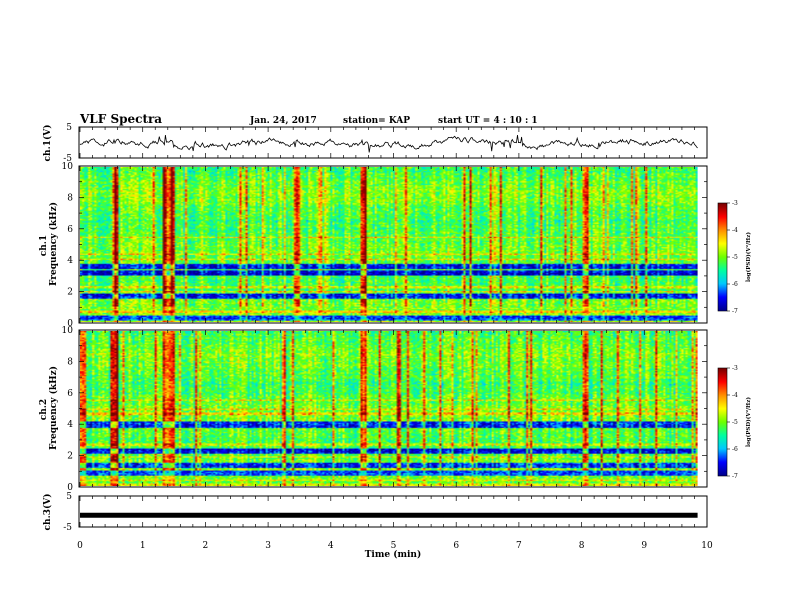 This screenshot has height=612, width=792. I want to click on ch3-frame, so click(393, 511).